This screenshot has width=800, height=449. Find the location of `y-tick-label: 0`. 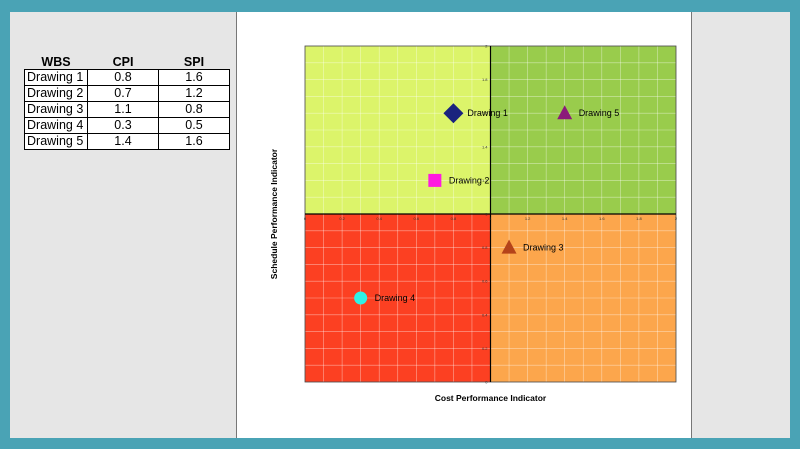

y-tick-label: 0 is located at coordinates (486, 382).